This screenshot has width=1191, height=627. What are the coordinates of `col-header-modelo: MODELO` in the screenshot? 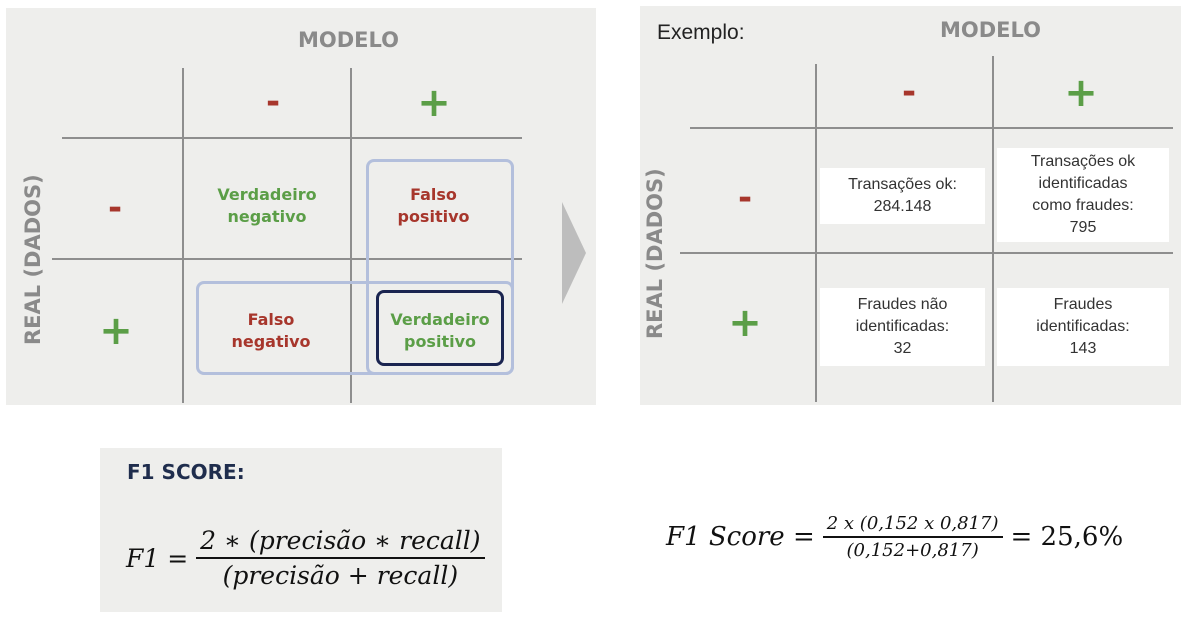 It's located at (349, 40).